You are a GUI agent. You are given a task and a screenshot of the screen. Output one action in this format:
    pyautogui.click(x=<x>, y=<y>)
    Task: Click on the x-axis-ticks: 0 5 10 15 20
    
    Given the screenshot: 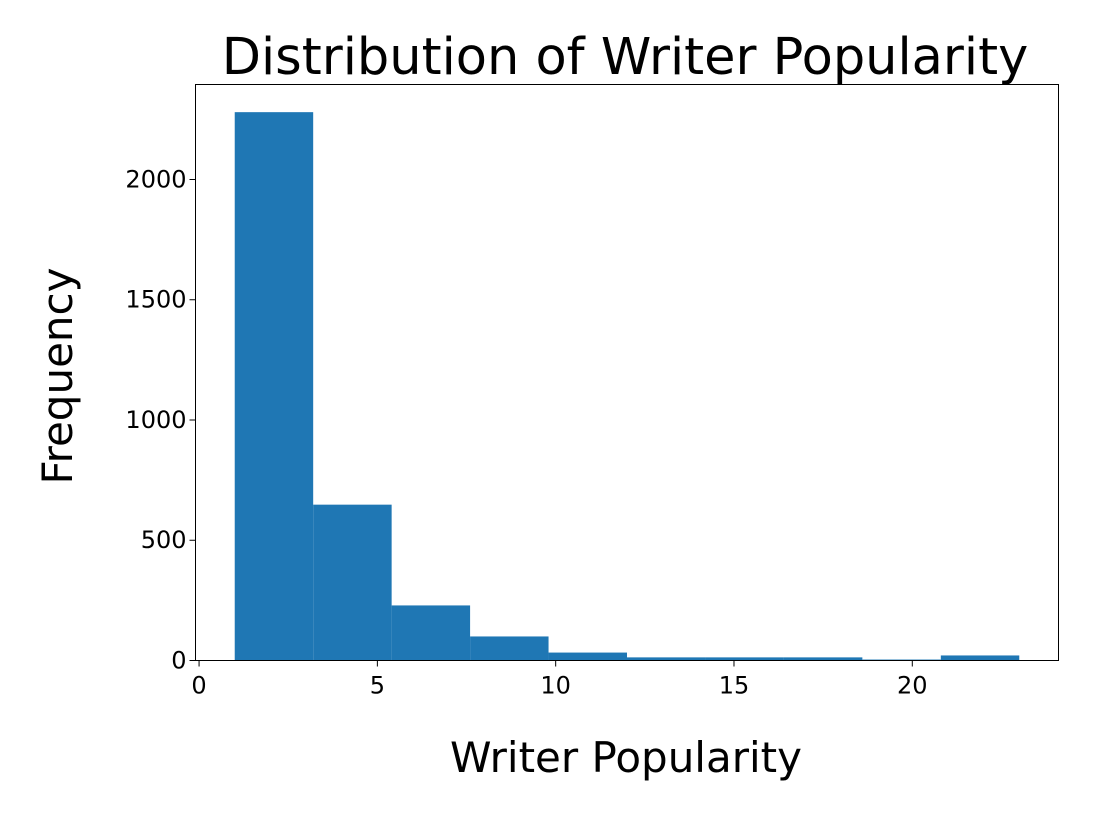 What is the action you would take?
    pyautogui.click(x=559, y=680)
    